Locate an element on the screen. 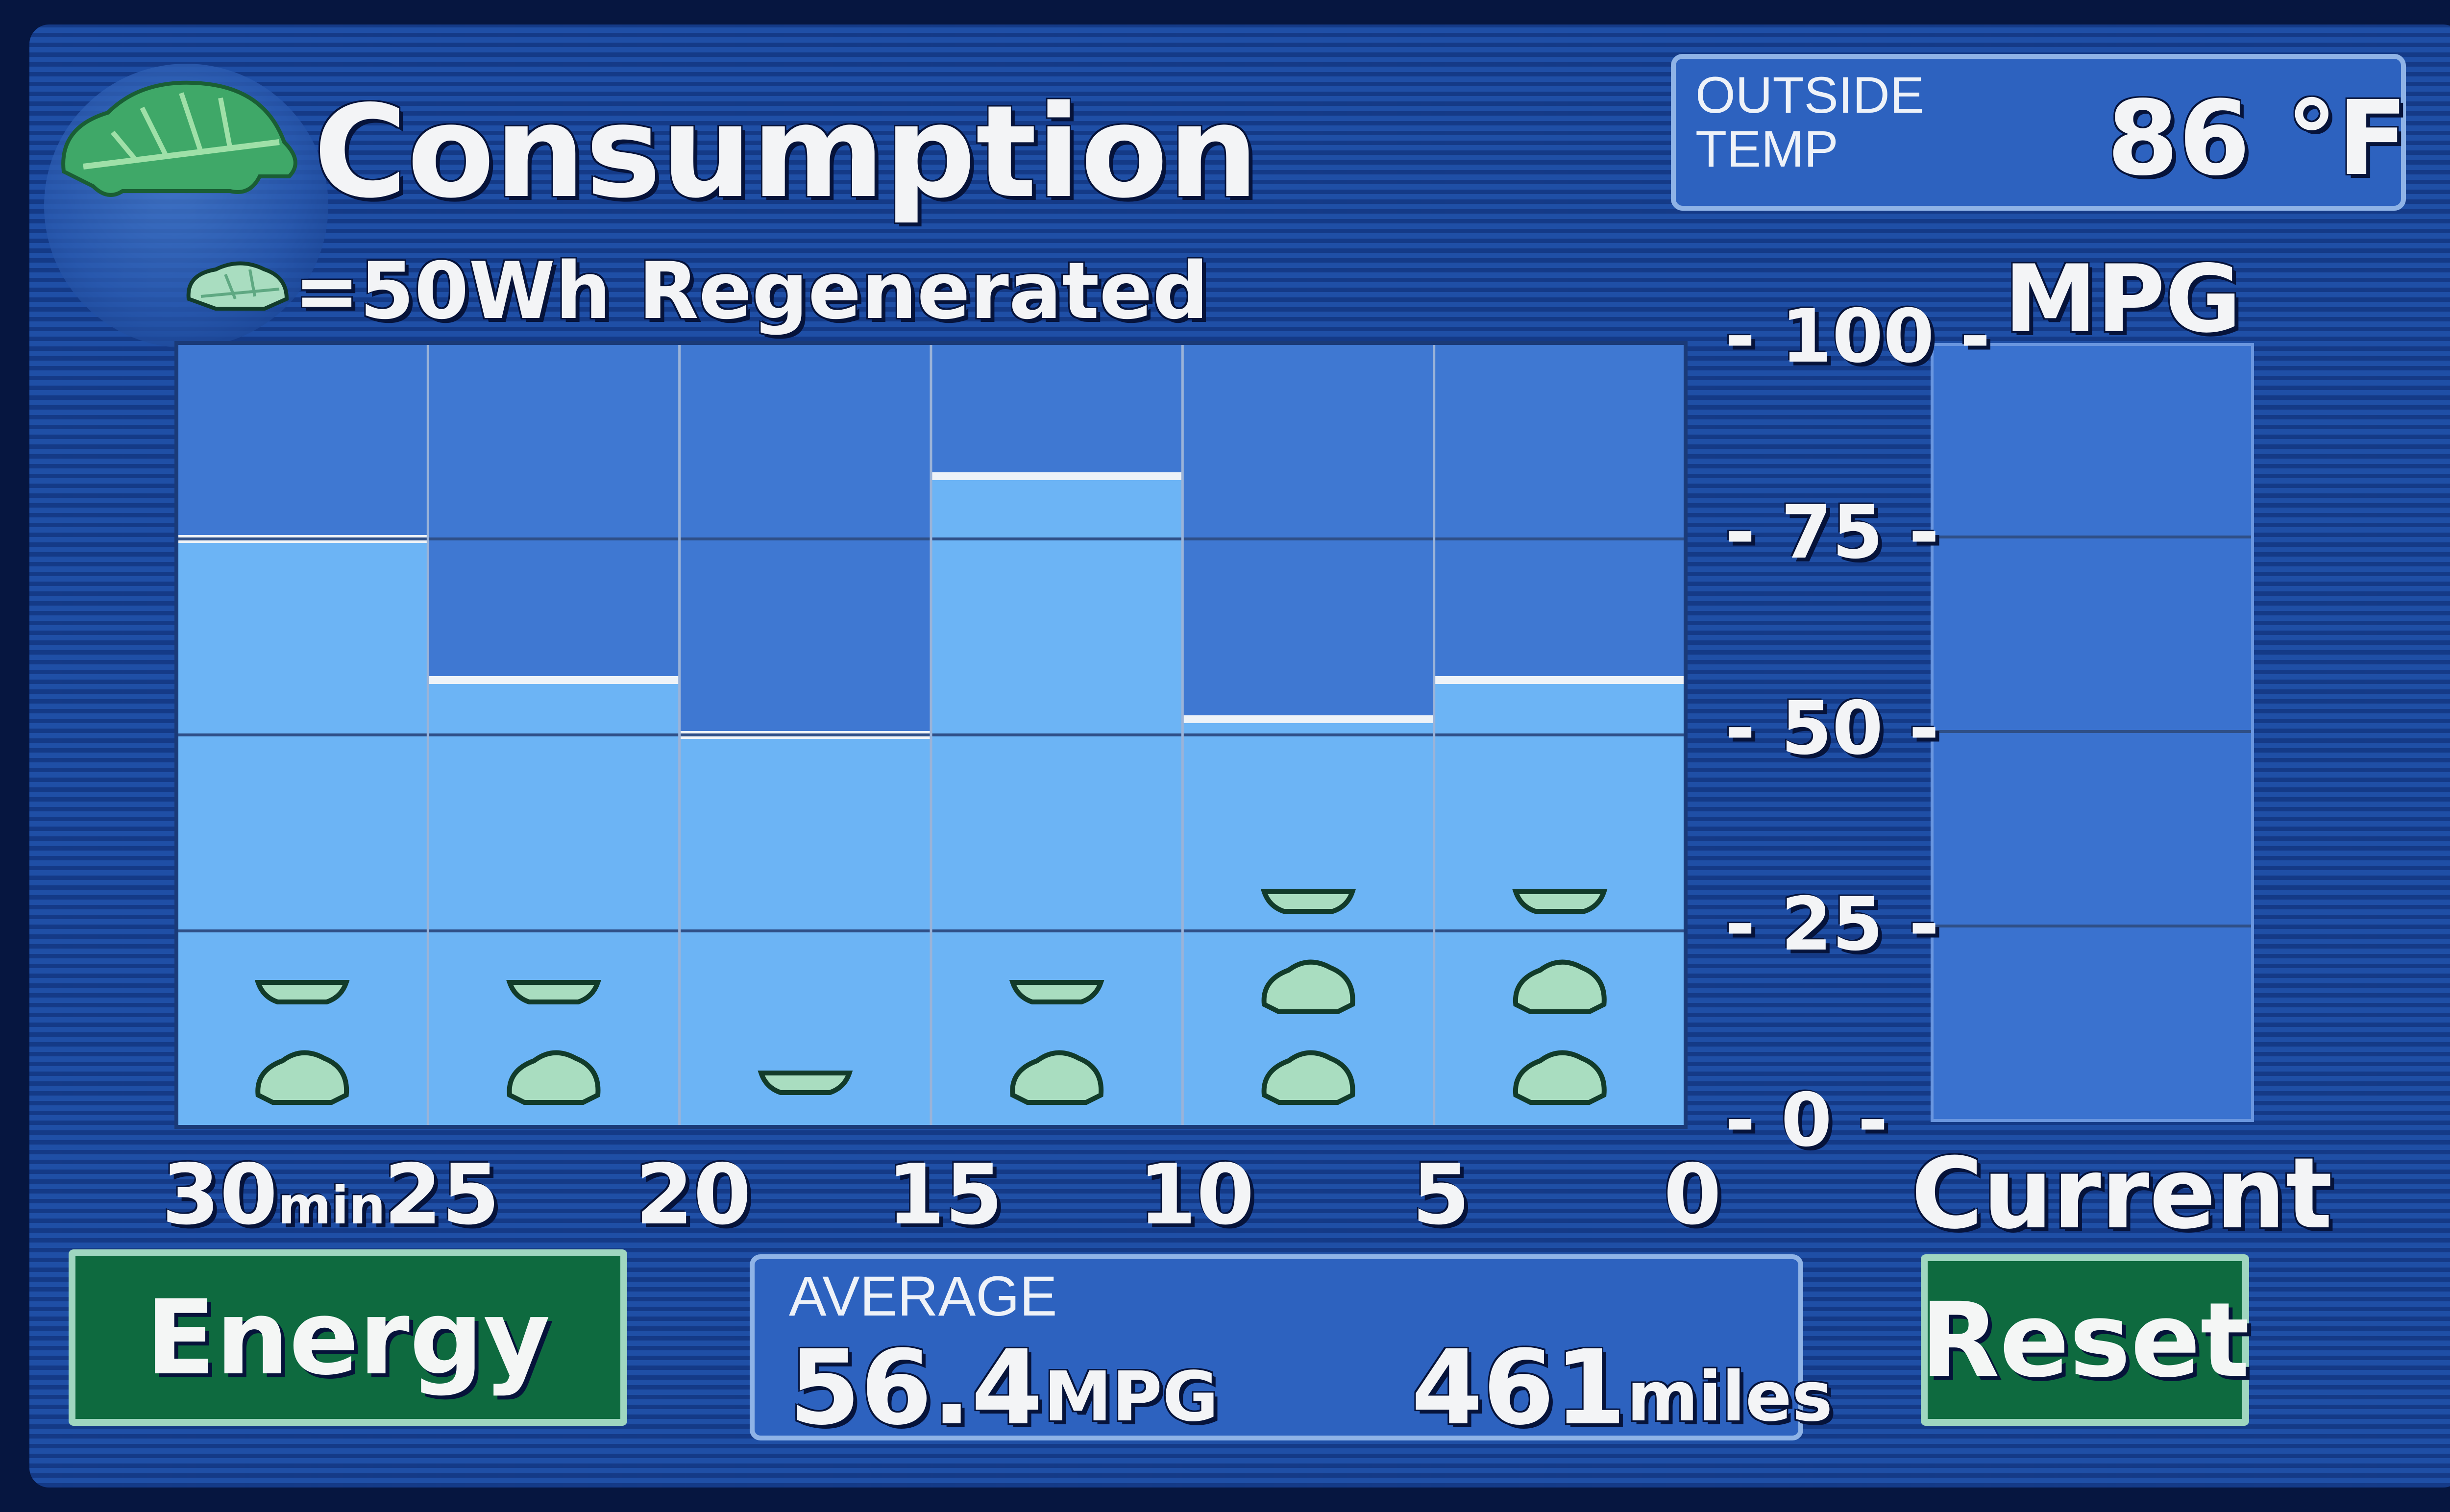  x-tick-label: 25 is located at coordinates (442, 1195).